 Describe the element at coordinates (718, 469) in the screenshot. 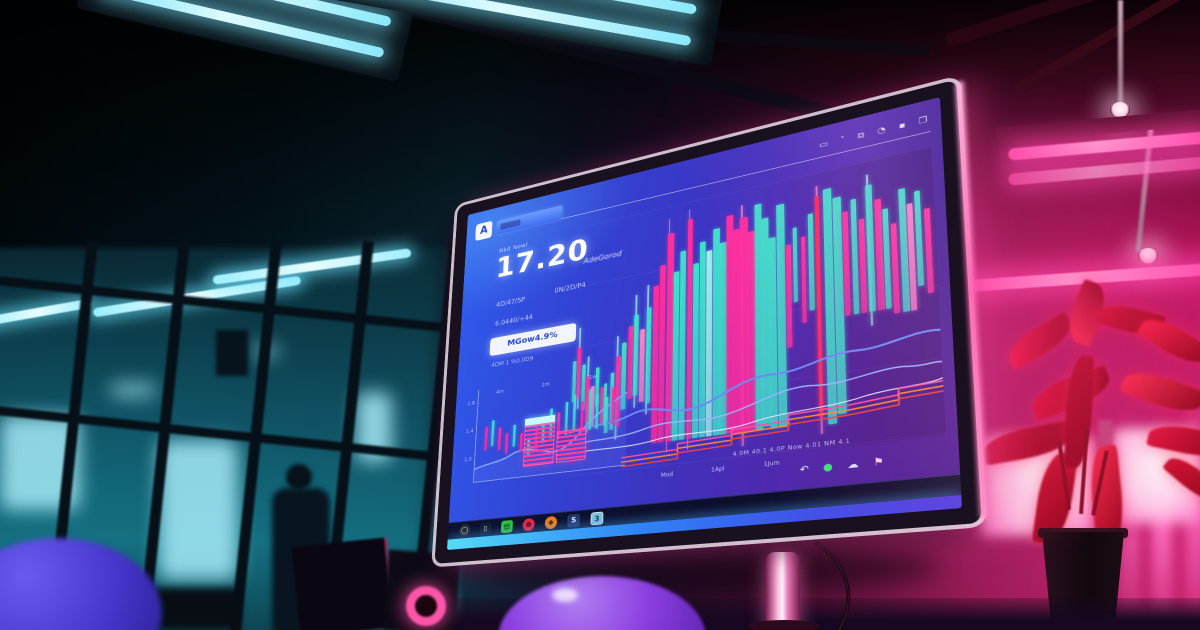

I see `x-axis-label: 1Apl` at that location.